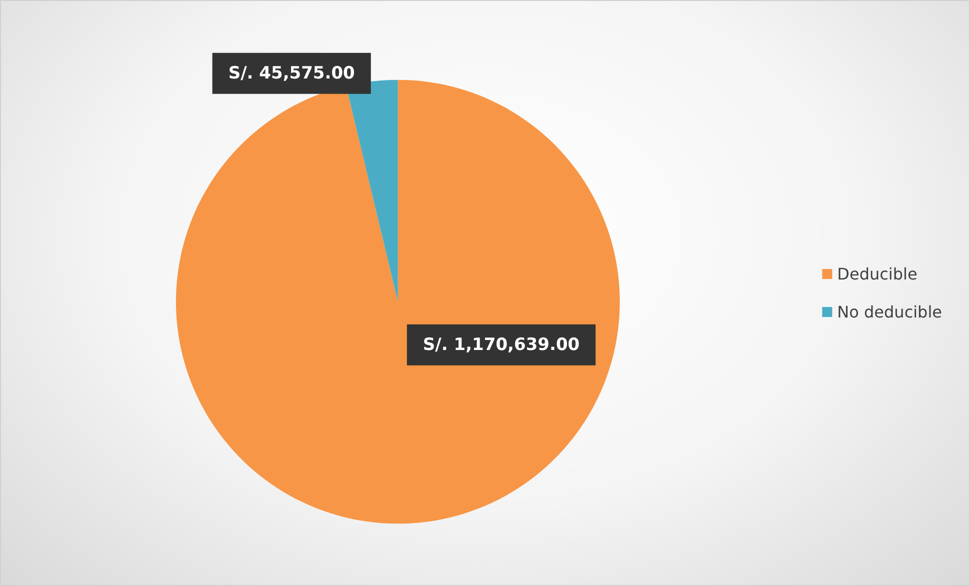 The width and height of the screenshot is (970, 586). Describe the element at coordinates (292, 73) in the screenshot. I see `data-label: S/. 45,575.00` at that location.